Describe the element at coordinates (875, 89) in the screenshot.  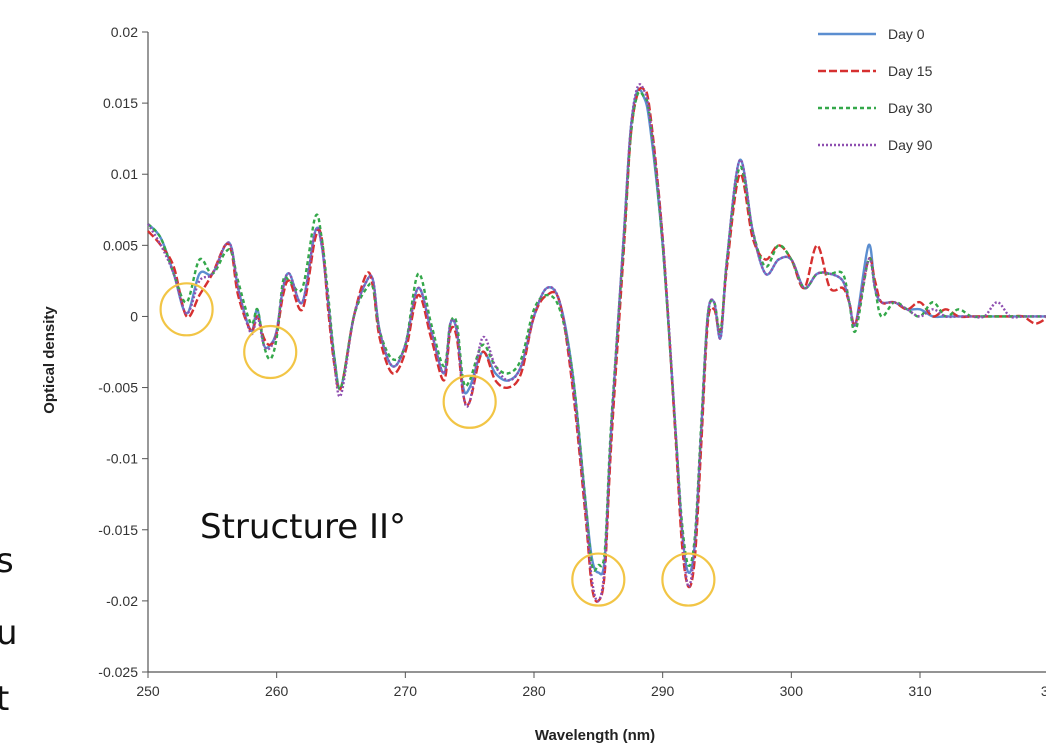
I see `legend: Day 0 Day 15 Day 30 Day 90` at that location.